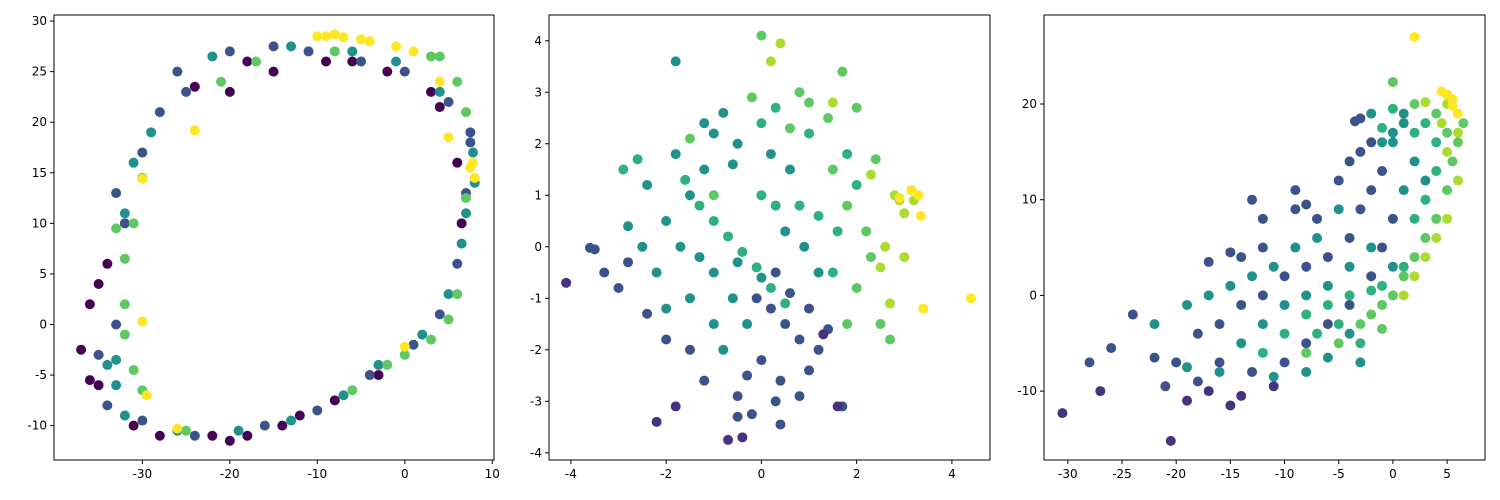  I want to click on x-tick-label: -30, so click(1068, 474).